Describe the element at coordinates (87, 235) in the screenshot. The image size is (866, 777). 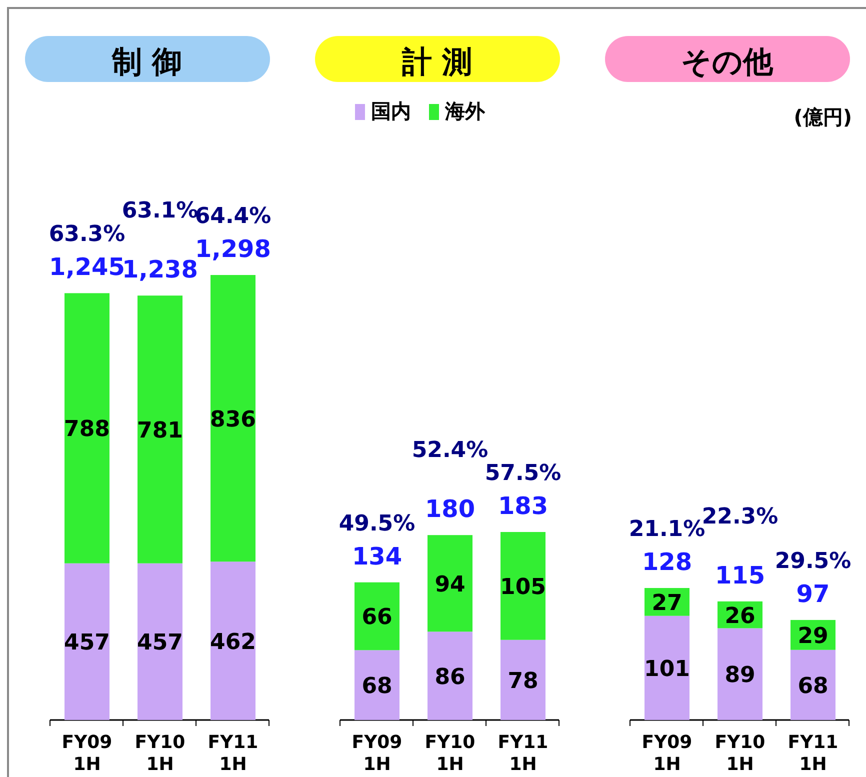
I see `text: 63.3%` at that location.